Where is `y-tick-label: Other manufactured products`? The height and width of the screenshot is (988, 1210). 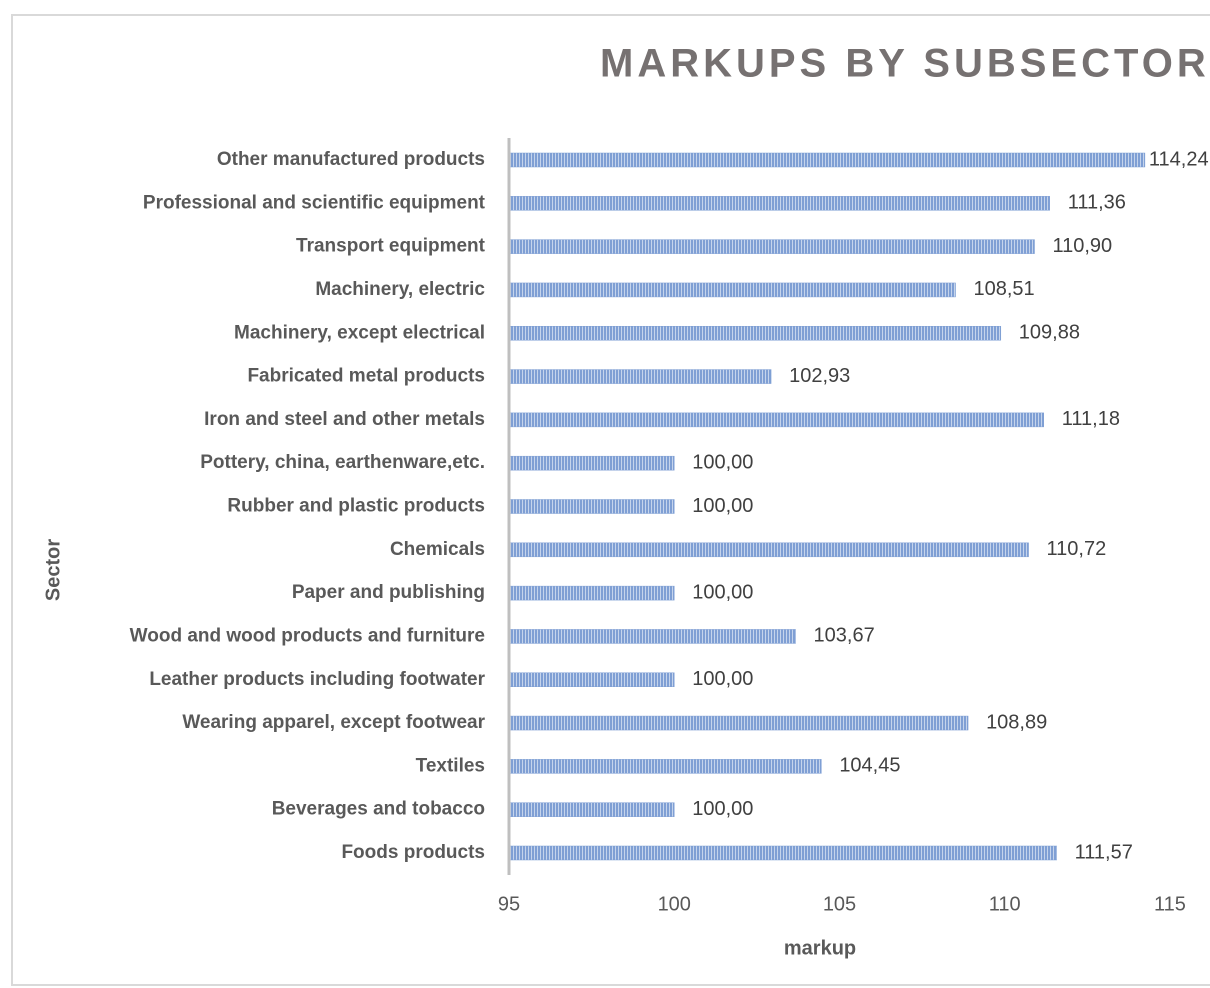
y-tick-label: Other manufactured products is located at coordinates (351, 159).